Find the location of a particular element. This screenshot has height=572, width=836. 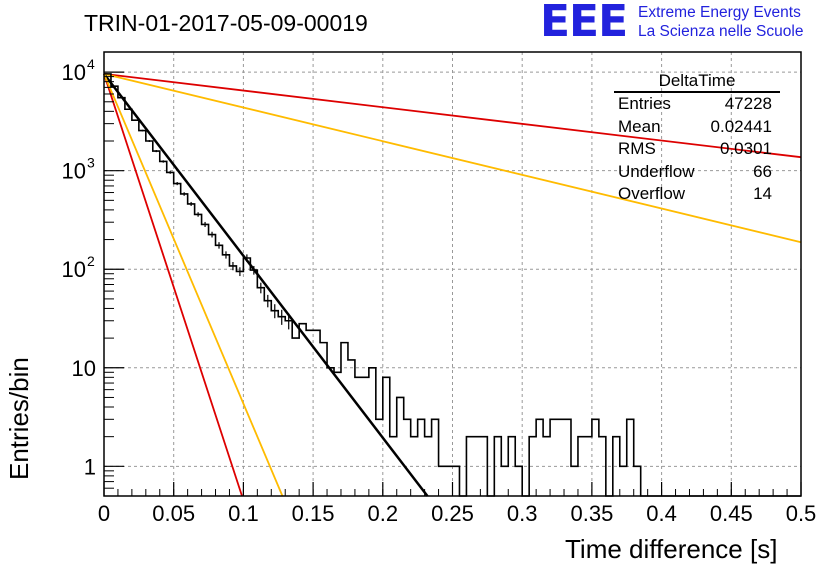

y-tick-exponent: 2 is located at coordinates (91, 261).